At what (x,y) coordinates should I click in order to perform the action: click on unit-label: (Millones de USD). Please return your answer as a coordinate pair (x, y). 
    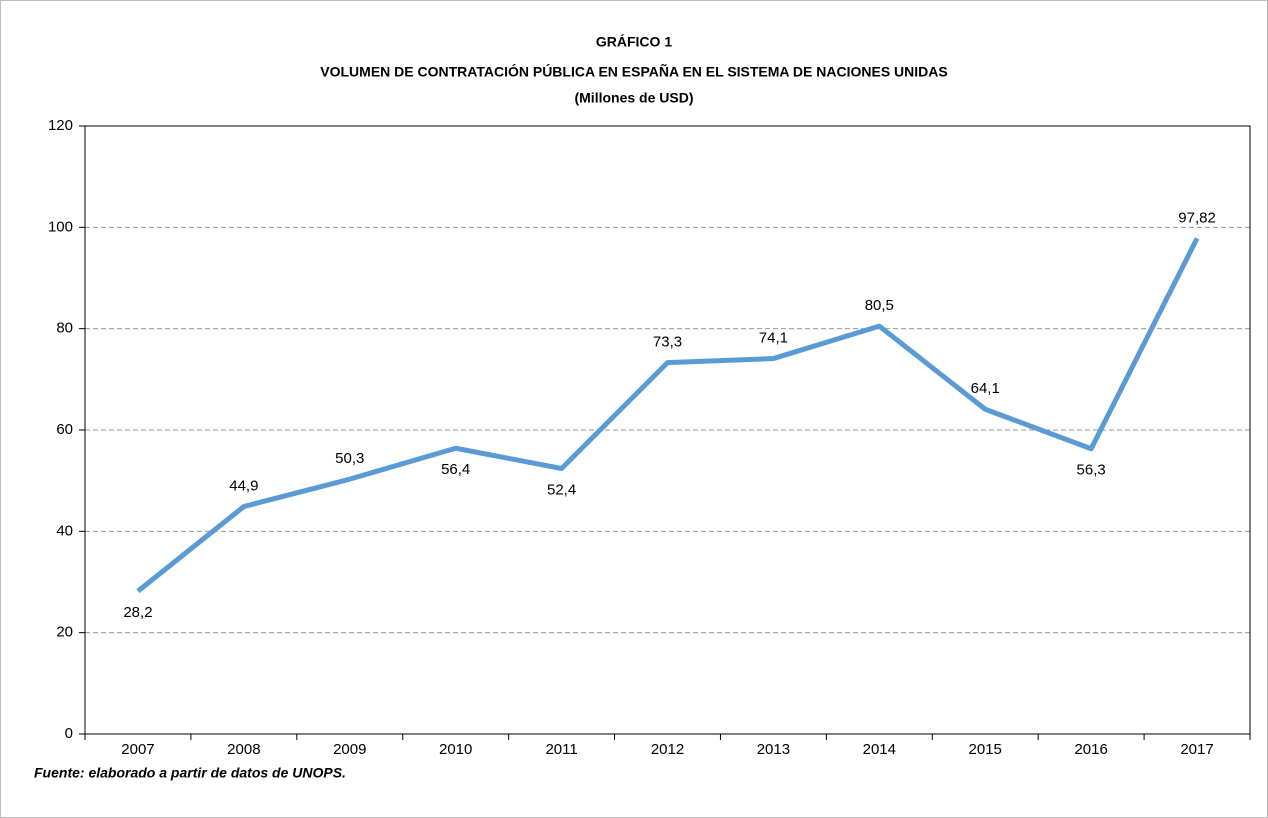
    Looking at the image, I should click on (633, 98).